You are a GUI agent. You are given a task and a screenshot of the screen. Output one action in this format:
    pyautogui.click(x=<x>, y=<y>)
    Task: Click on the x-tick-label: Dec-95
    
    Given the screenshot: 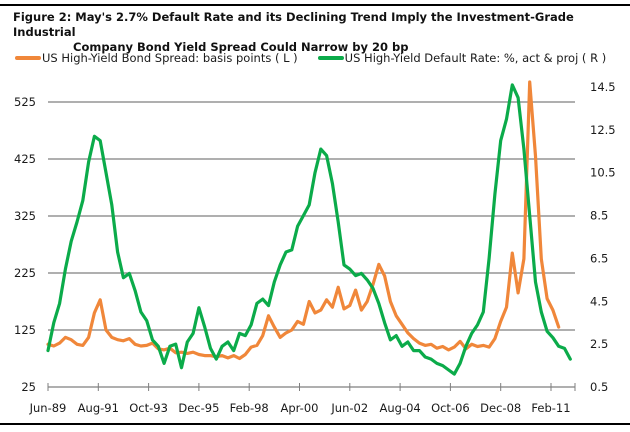 What is the action you would take?
    pyautogui.click(x=198, y=408)
    